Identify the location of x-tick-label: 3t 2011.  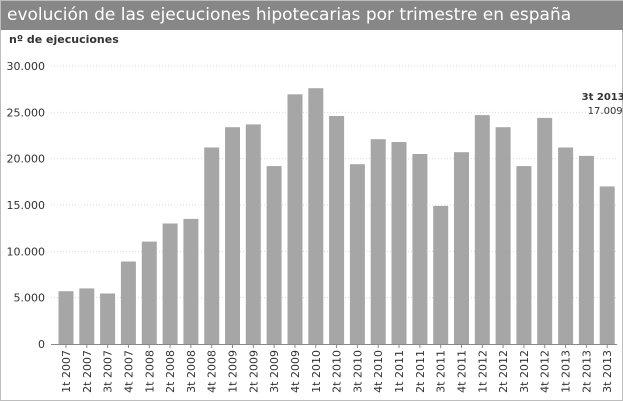
(441, 371).